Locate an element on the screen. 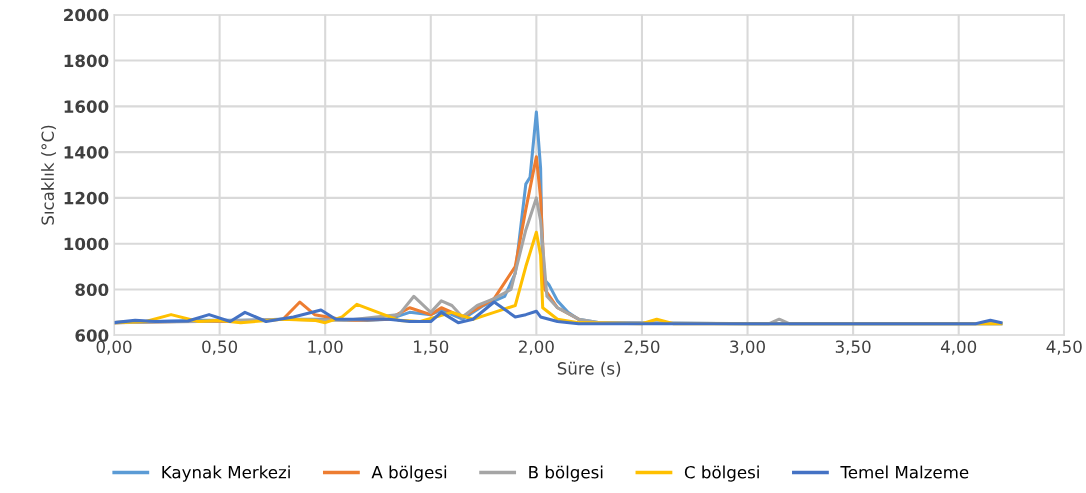 This screenshot has height=493, width=1086. legend-label: A bölgesi is located at coordinates (409, 473).